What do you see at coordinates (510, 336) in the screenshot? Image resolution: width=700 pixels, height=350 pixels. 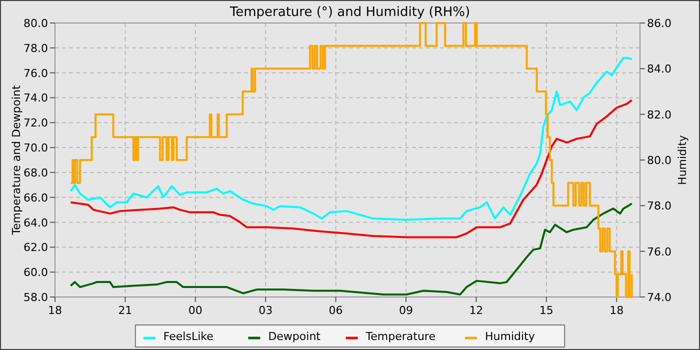 I see `legend-label: Humidity` at bounding box center [510, 336].